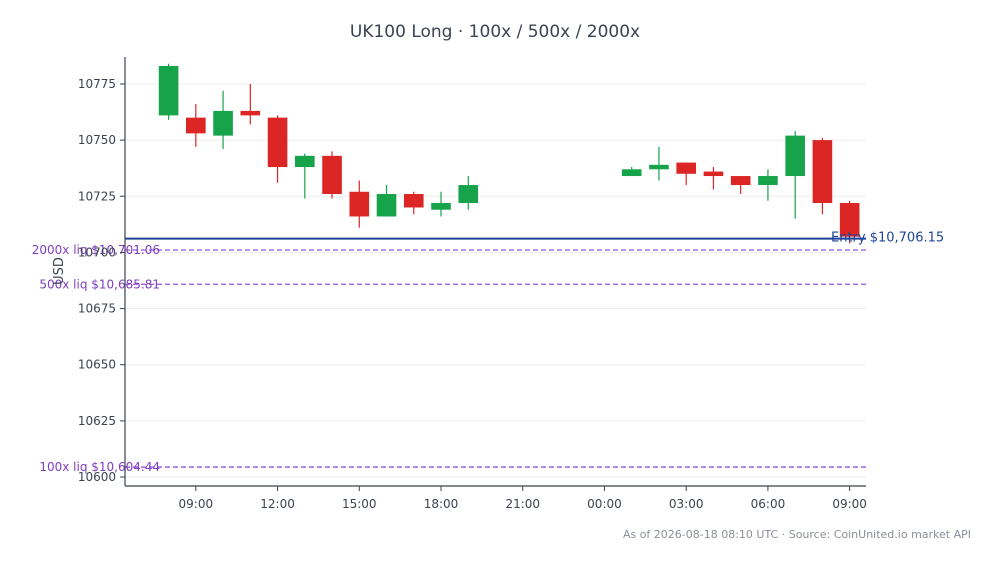 Image resolution: width=994 pixels, height=564 pixels. Describe the element at coordinates (686, 504) in the screenshot. I see `x-tick-label: 03:00` at that location.